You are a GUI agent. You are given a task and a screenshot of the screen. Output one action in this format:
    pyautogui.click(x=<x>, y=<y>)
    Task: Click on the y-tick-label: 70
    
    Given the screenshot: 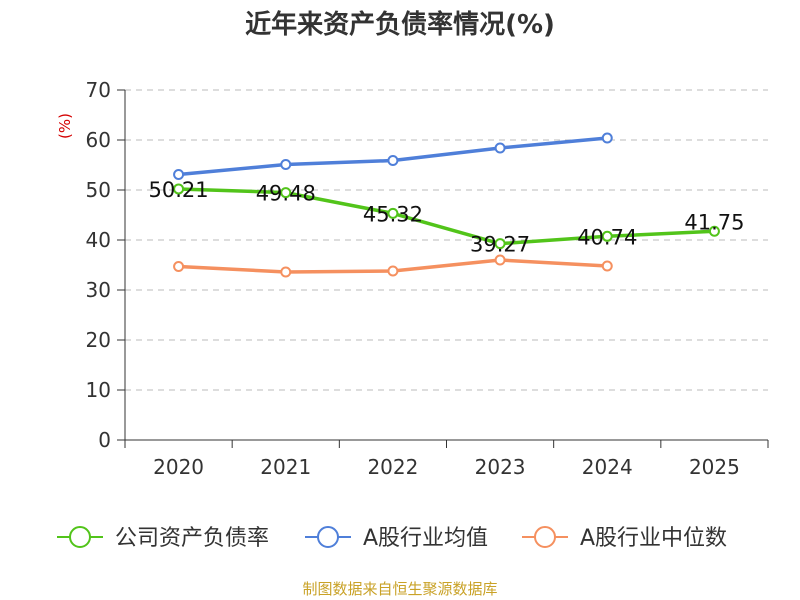 What is the action you would take?
    pyautogui.click(x=98, y=90)
    